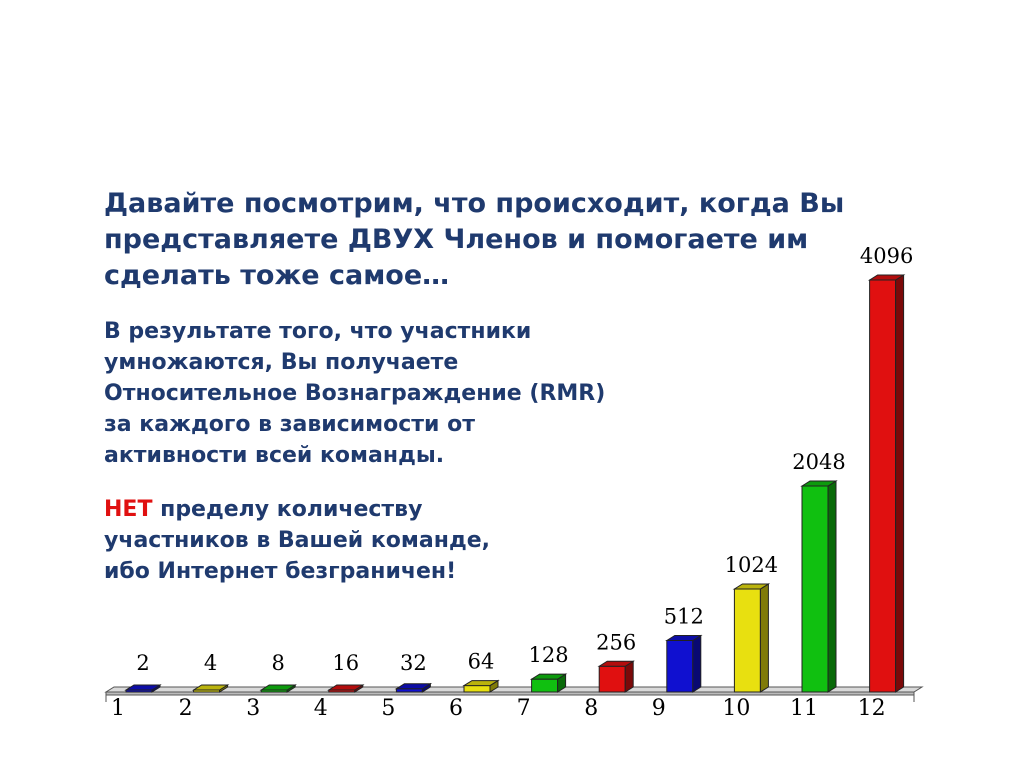 The height and width of the screenshot is (768, 1024). Describe the element at coordinates (278, 663) in the screenshot. I see `data-label-3: 8` at that location.